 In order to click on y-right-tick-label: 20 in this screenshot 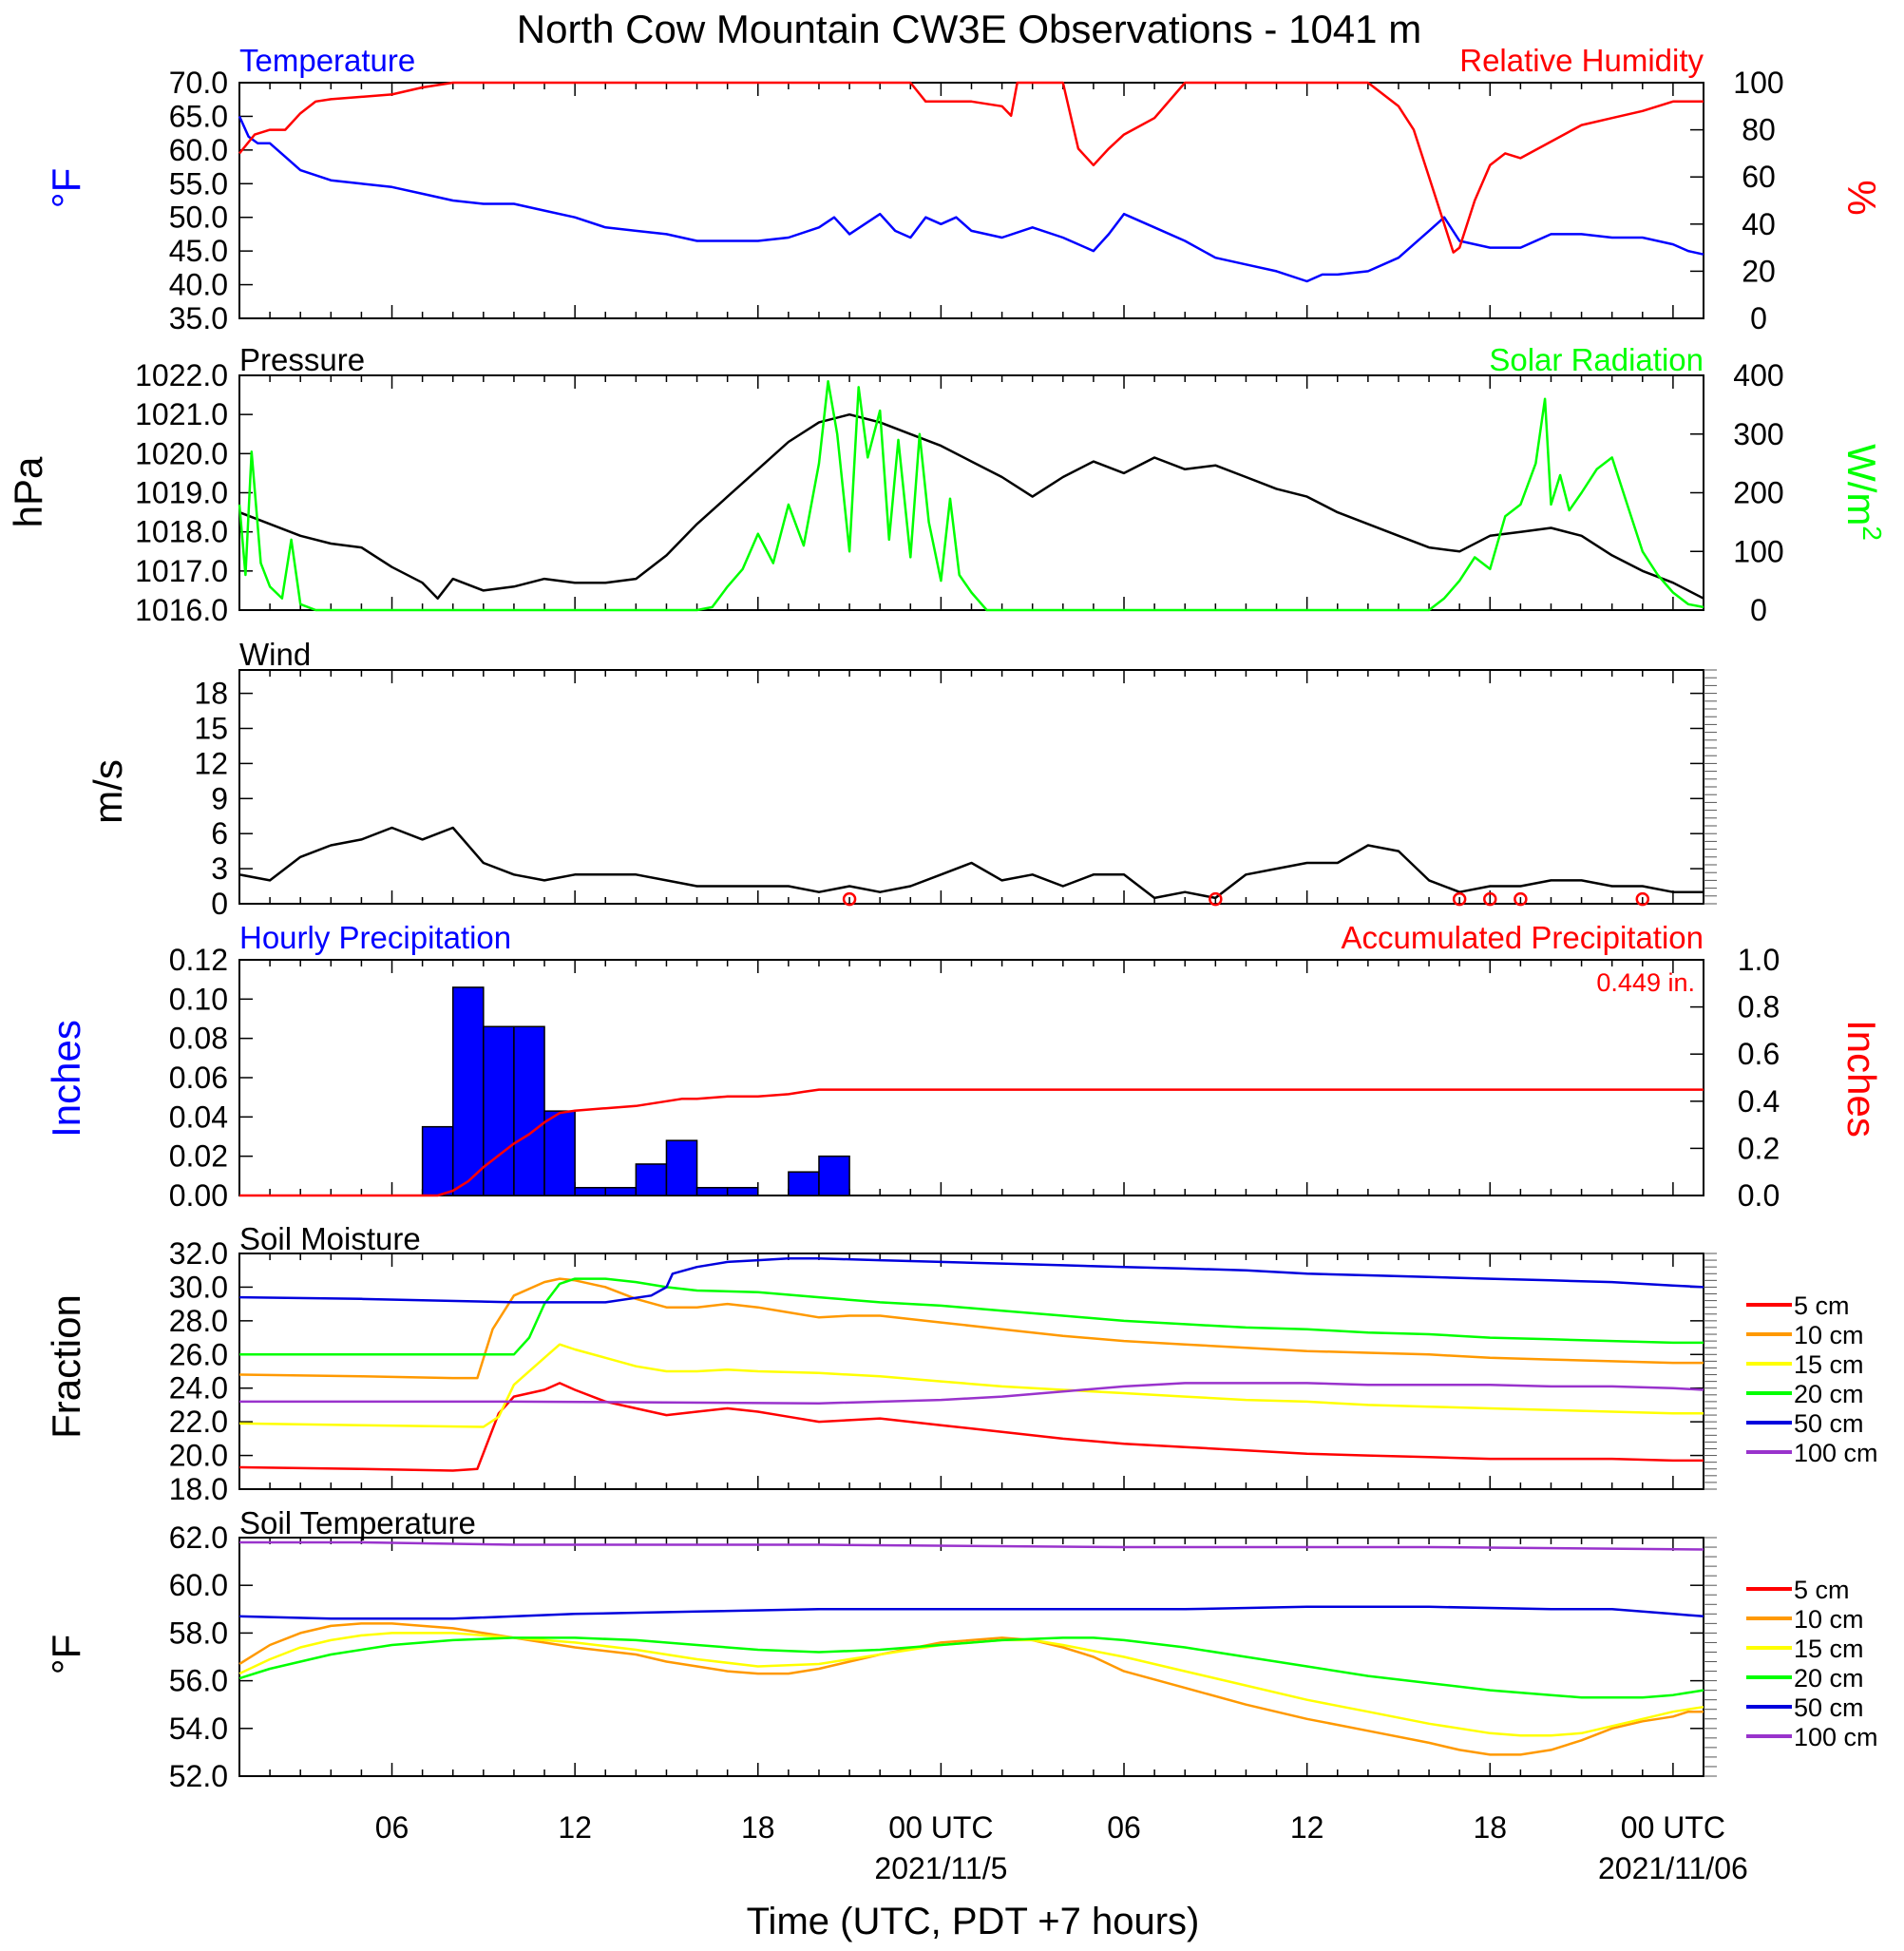, I will do `click(1759, 271)`.